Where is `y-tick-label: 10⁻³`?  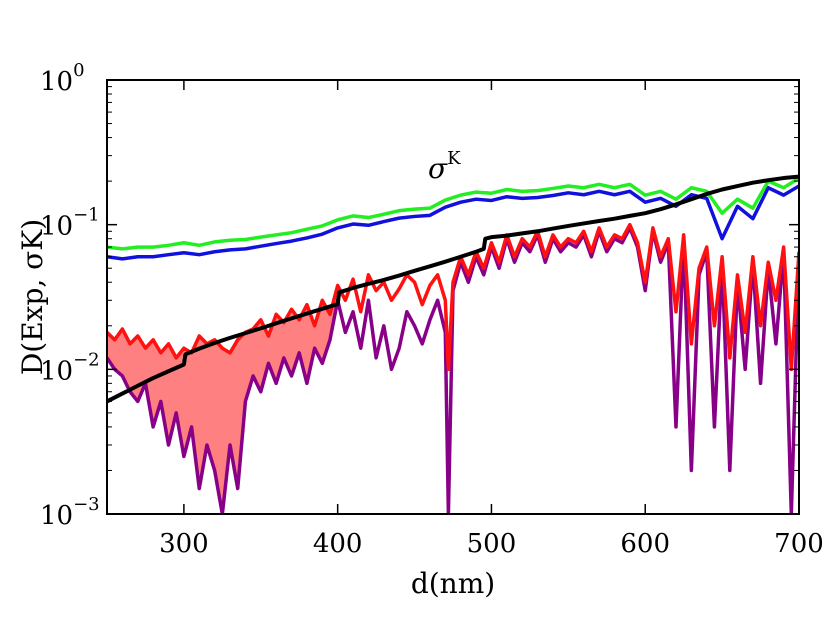 y-tick-label: 10⁻³ is located at coordinates (70, 512).